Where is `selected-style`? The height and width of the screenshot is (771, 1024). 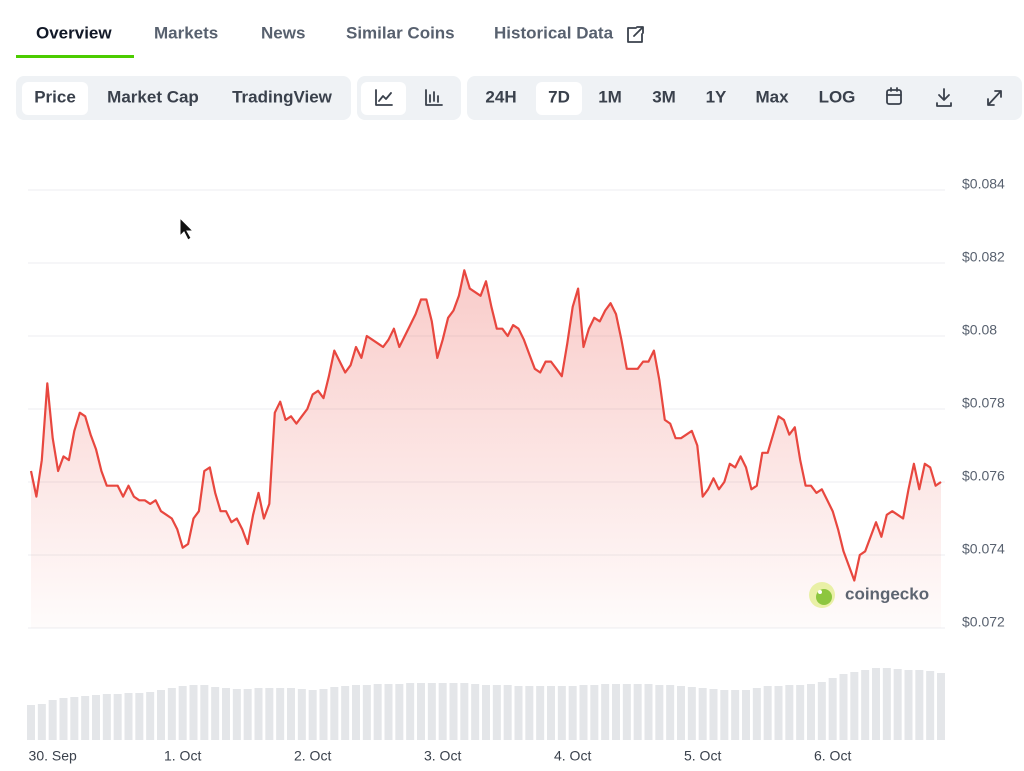 selected-style is located at coordinates (383, 98).